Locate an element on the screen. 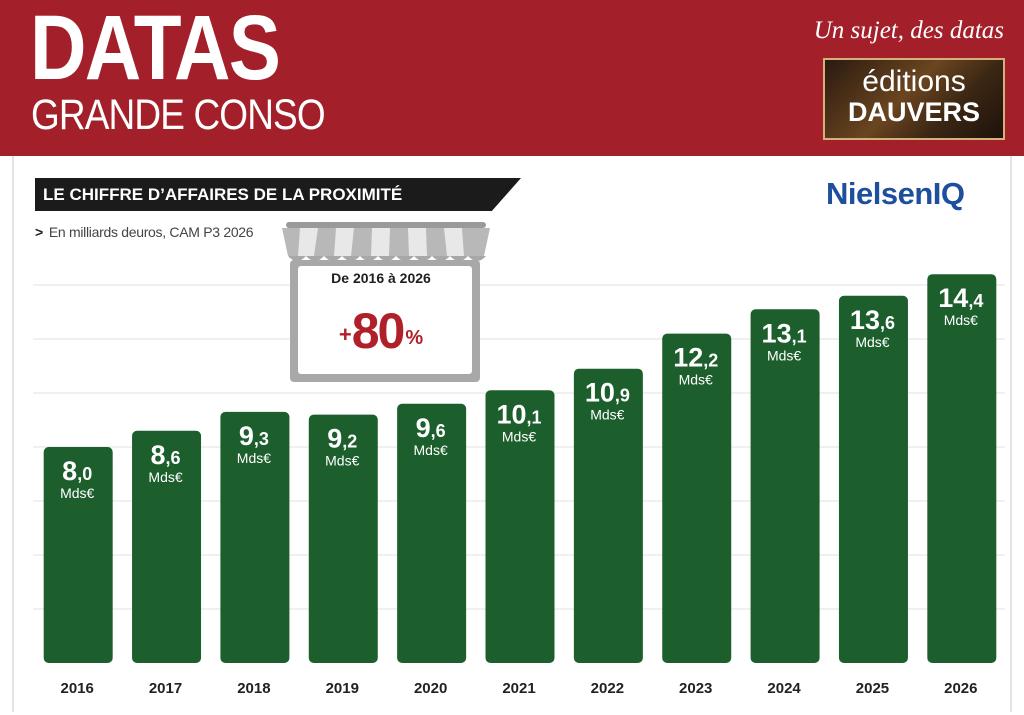 The image size is (1024, 715). x-tick-label: 2016 is located at coordinates (76, 688).